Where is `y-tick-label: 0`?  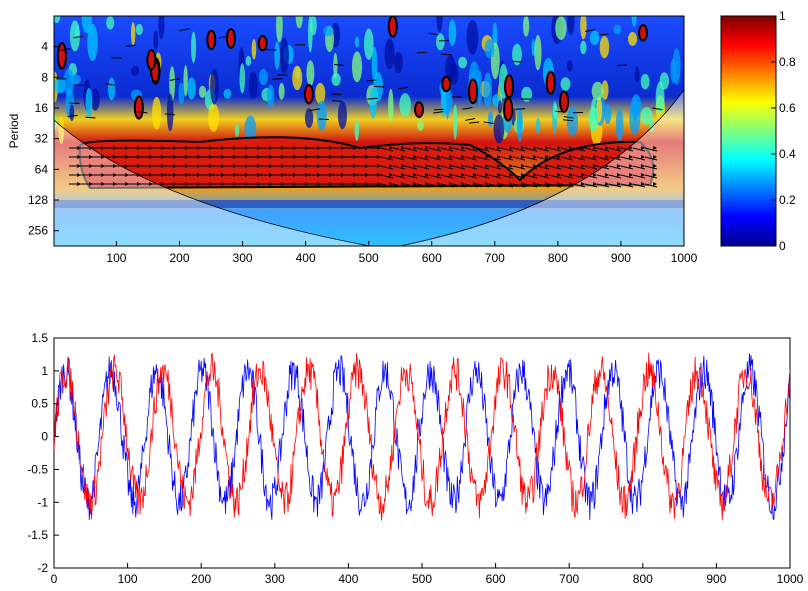 y-tick-label: 0 is located at coordinates (44, 437).